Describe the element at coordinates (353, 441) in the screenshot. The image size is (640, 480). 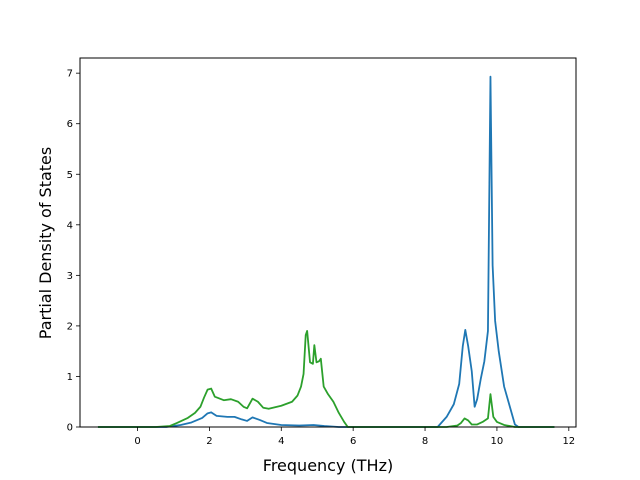
I see `x-tick-label: 6` at that location.